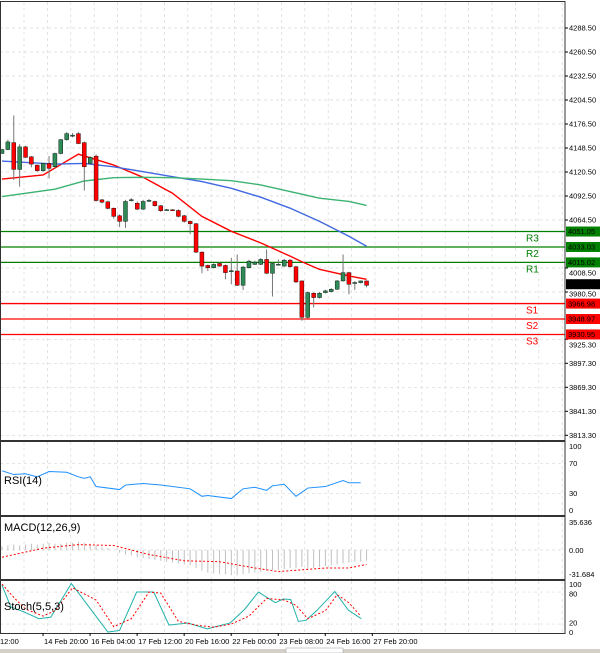  Describe the element at coordinates (582, 28) in the screenshot. I see `price-tick-label: 4288.50` at that location.